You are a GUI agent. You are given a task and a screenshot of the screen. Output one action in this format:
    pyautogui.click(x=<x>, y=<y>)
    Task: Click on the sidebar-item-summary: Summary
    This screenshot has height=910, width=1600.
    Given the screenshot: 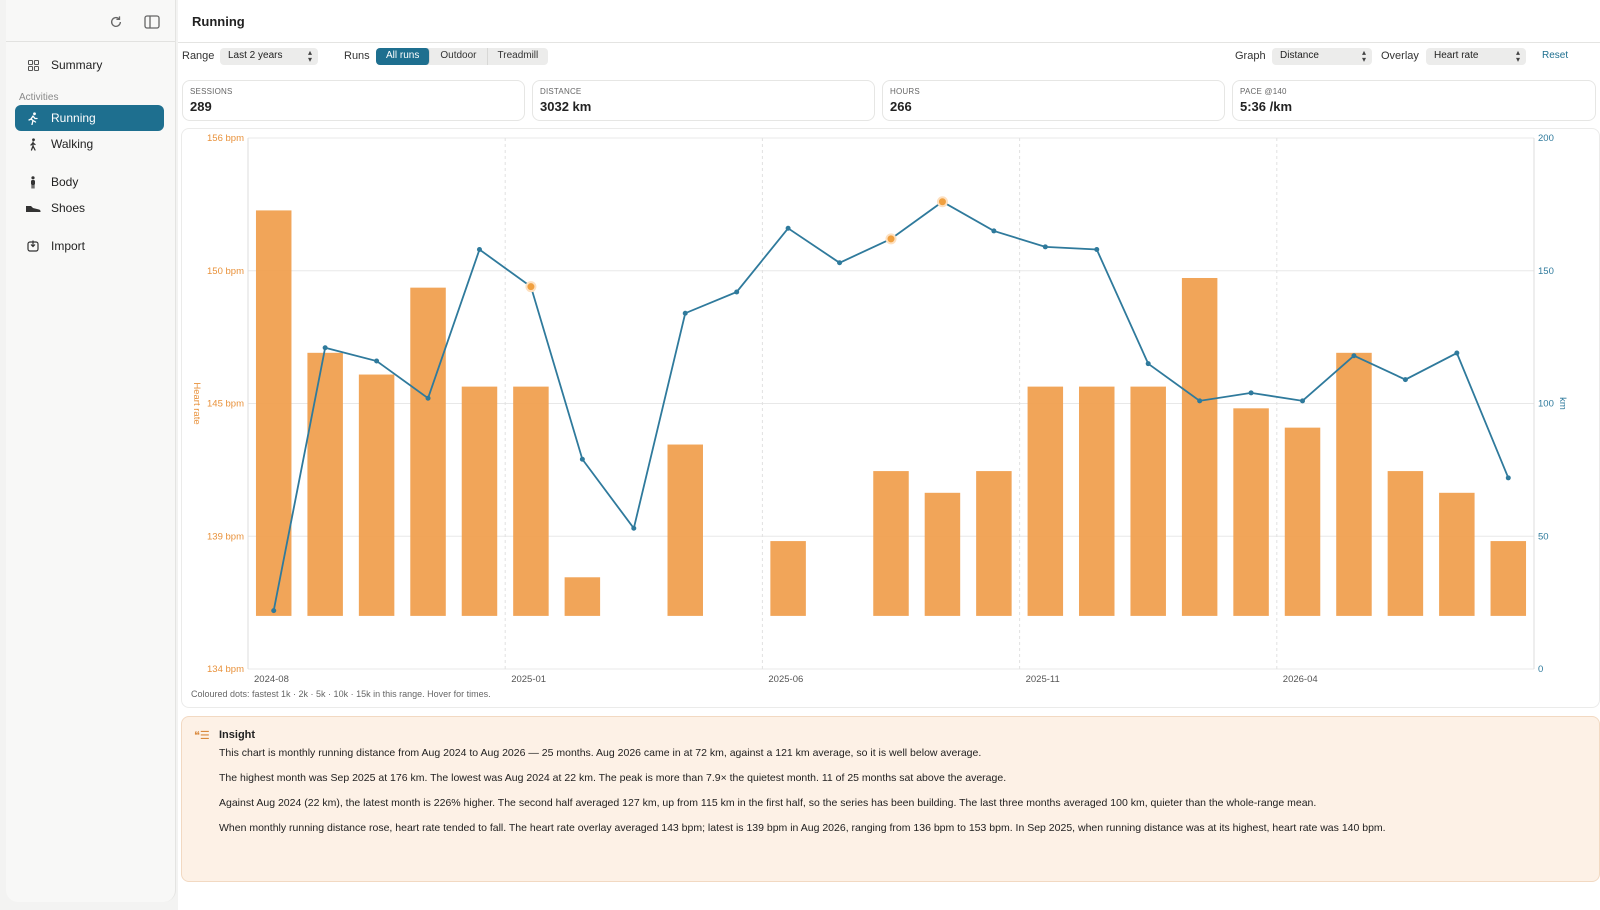 What is the action you would take?
    pyautogui.click(x=89, y=65)
    